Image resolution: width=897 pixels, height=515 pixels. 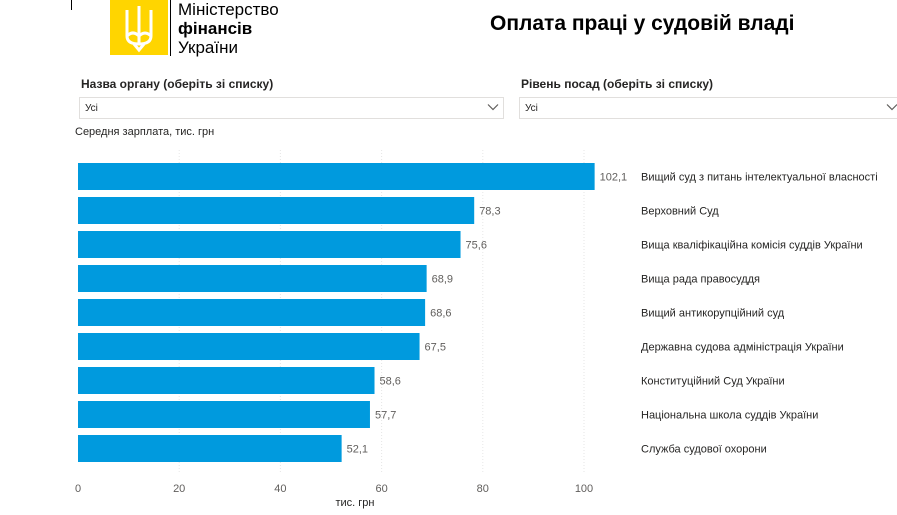 What do you see at coordinates (708, 108) in the screenshot?
I see `level-filter-dropdown: Усі` at bounding box center [708, 108].